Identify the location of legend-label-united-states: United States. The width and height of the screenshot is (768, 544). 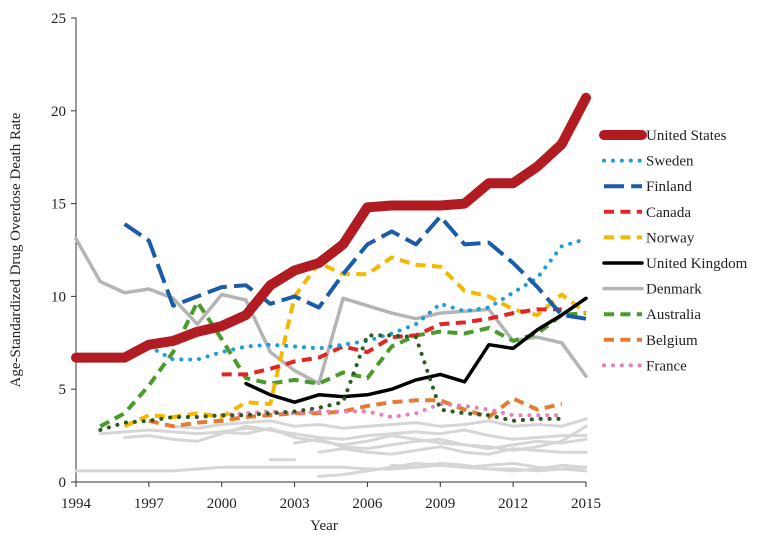
(686, 136).